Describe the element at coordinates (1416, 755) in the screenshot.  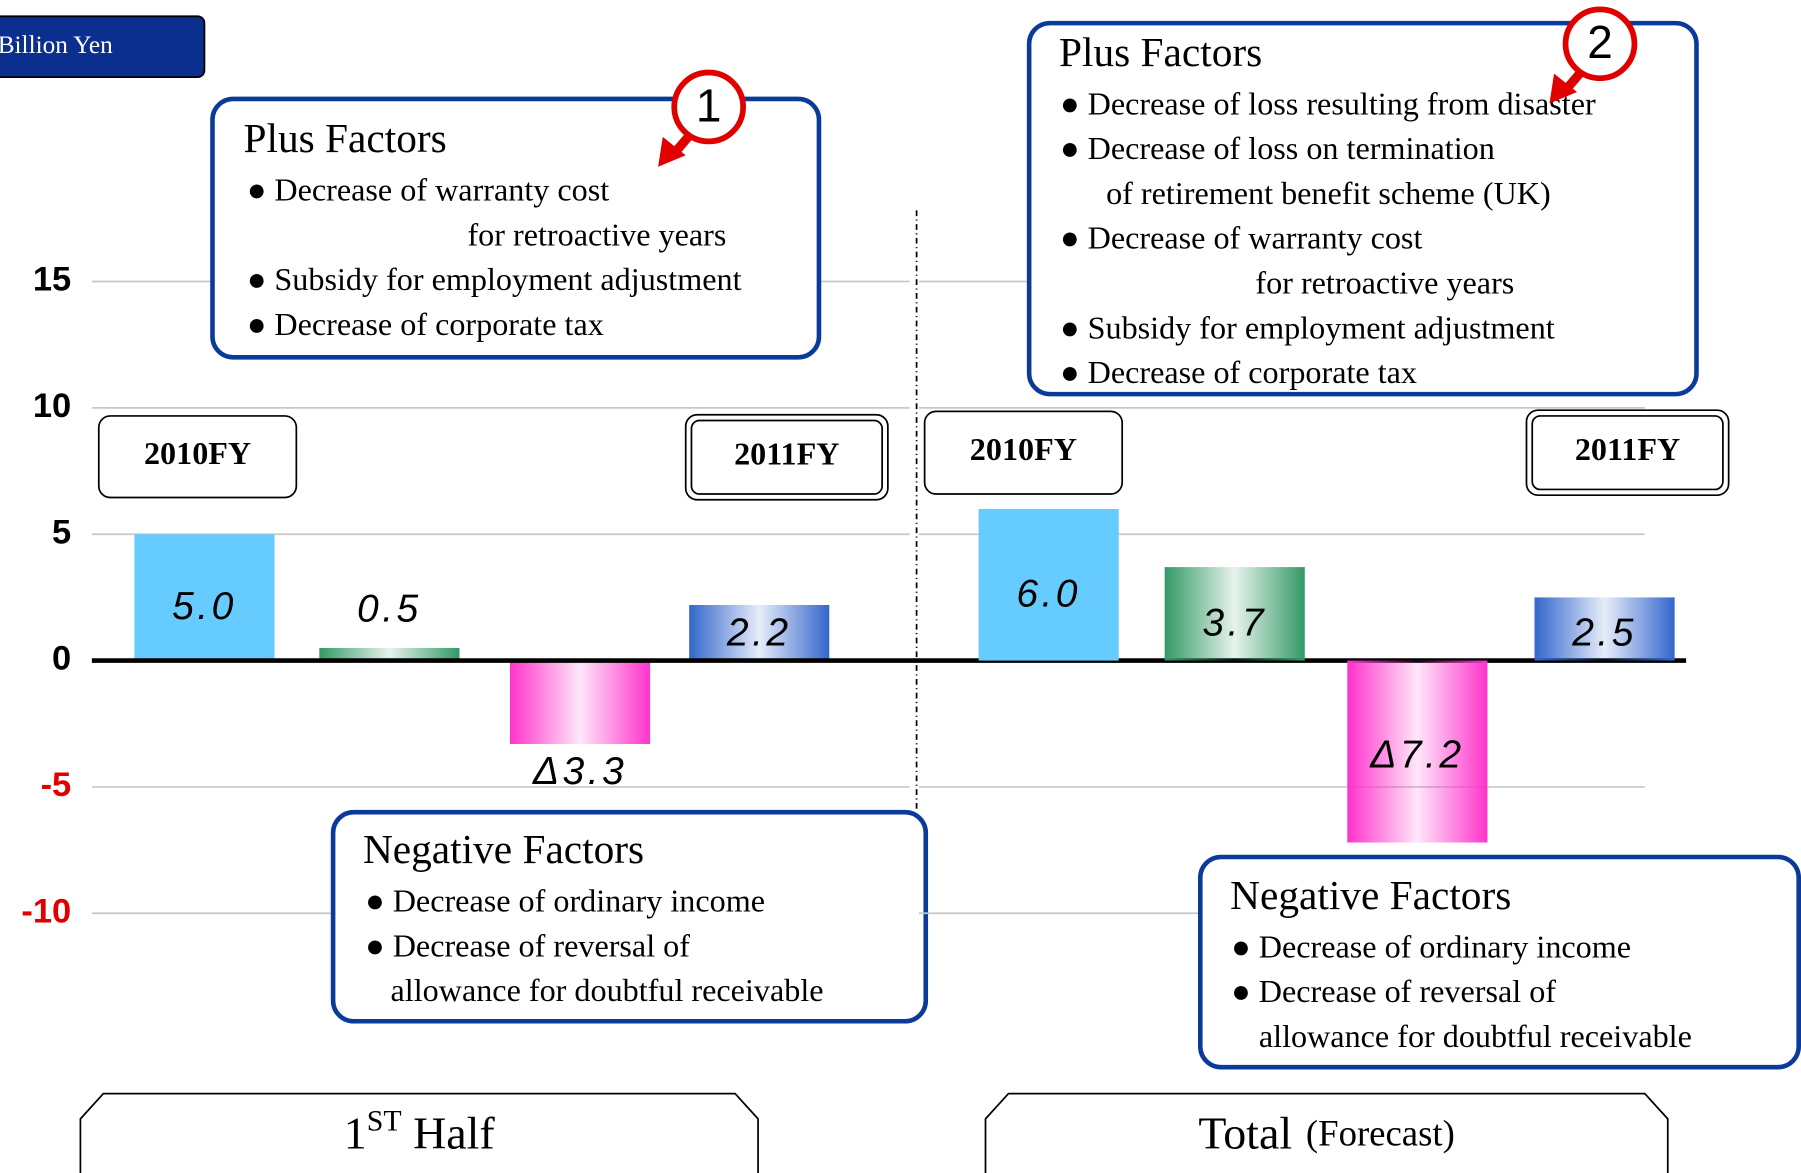
I see `value-label: Δ7.2` at that location.